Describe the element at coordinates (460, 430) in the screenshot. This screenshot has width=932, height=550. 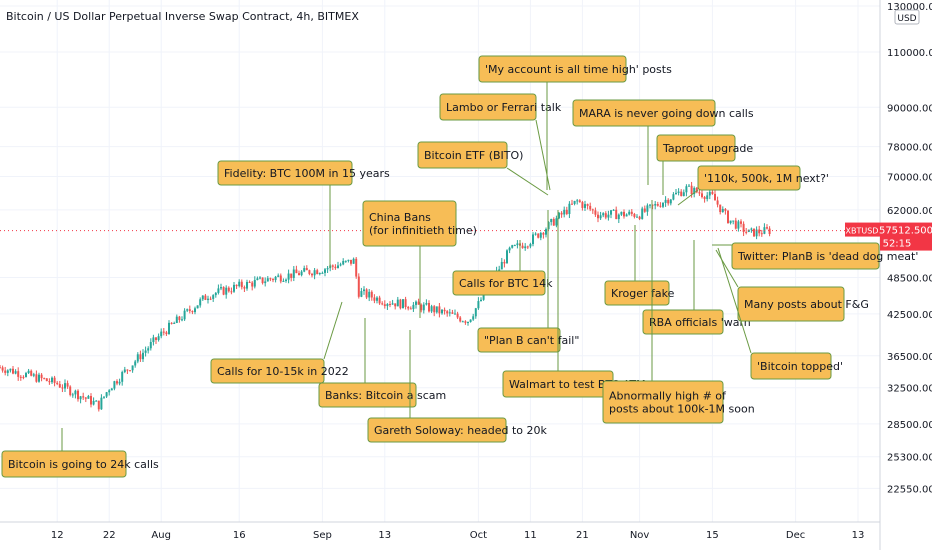
I see `annotation-text: Gareth Soloway: headed to 20k` at that location.